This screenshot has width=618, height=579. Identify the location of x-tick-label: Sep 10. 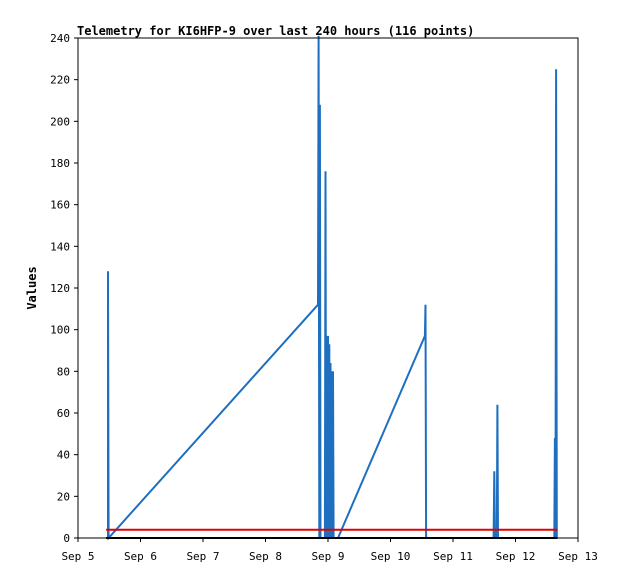
(391, 556).